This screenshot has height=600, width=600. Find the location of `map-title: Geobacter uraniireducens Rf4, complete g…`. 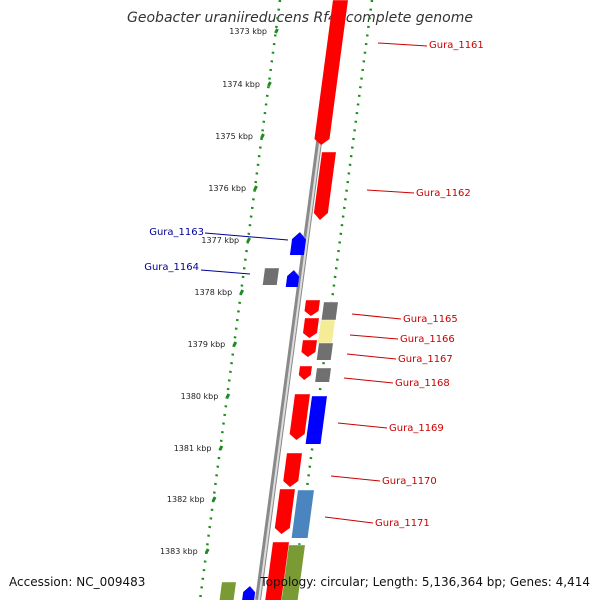

map-title: Geobacter uraniireducens Rf4, complete g… is located at coordinates (300, 18).